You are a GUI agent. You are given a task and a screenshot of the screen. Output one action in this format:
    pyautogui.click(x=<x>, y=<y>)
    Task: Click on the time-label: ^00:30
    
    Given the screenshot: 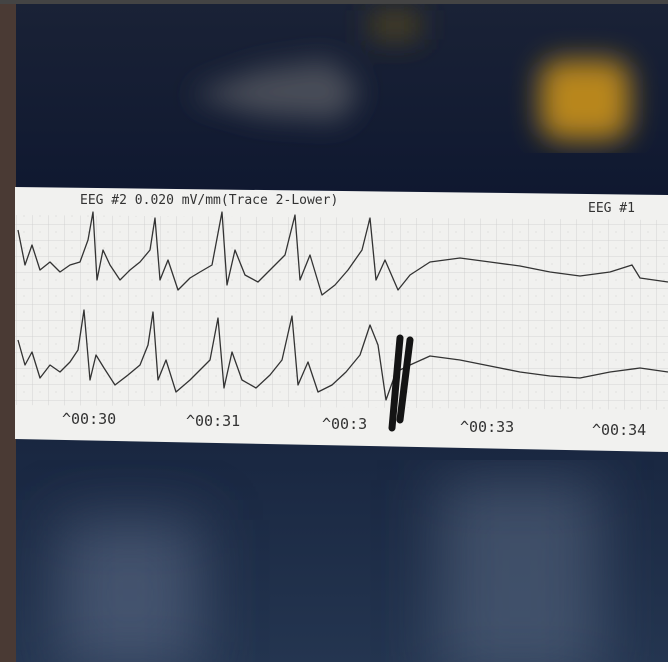 What is the action you would take?
    pyautogui.click(x=89, y=419)
    